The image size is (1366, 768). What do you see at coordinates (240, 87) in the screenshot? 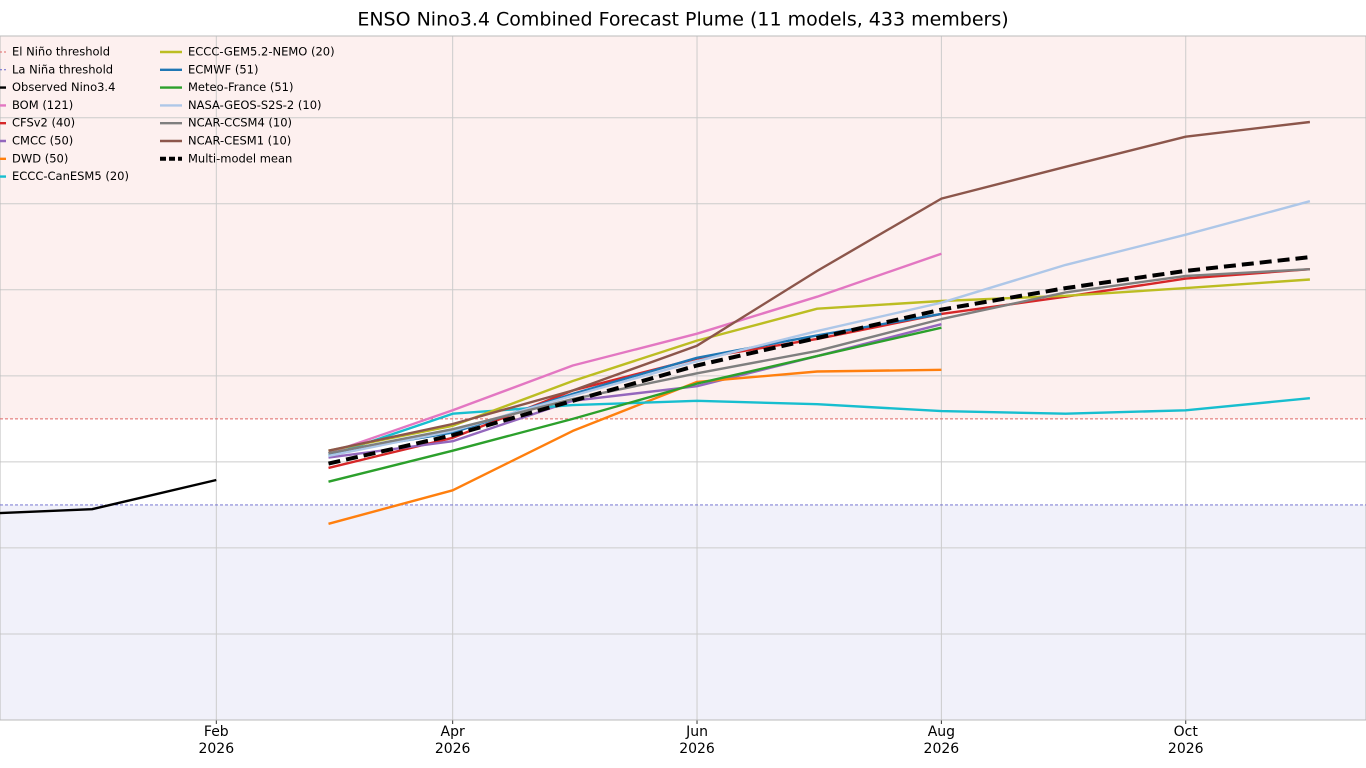
I see `legend-label: Meteo-France (51)` at bounding box center [240, 87].